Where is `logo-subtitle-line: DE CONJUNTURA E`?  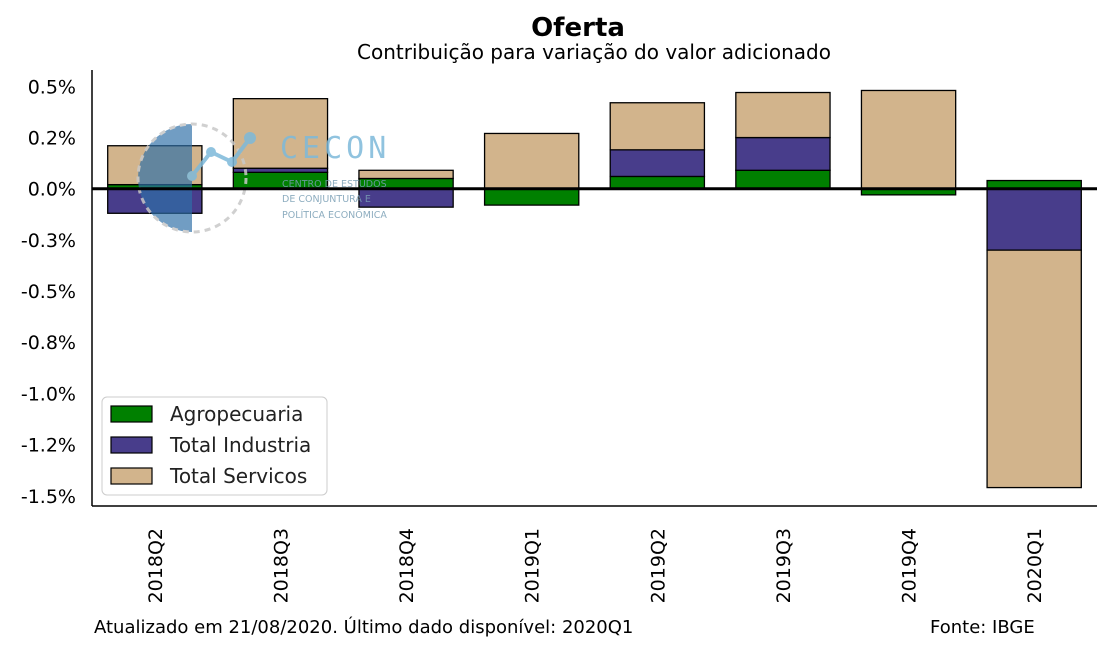
logo-subtitle-line: DE CONJUNTURA E is located at coordinates (326, 199).